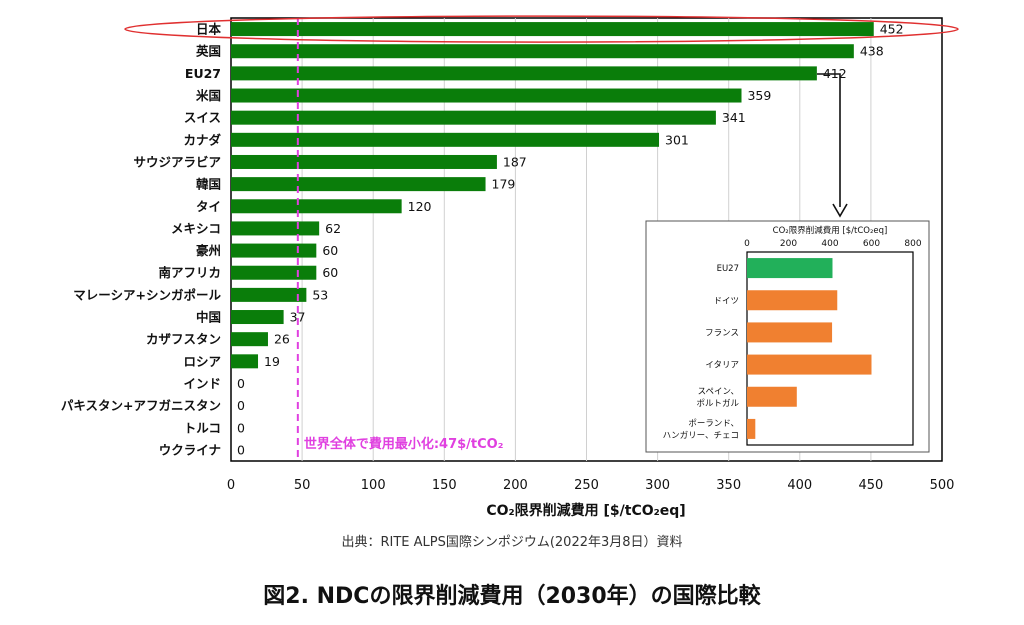  Describe the element at coordinates (726, 301) in the screenshot. I see `inset-category-label: ドイツ` at that location.